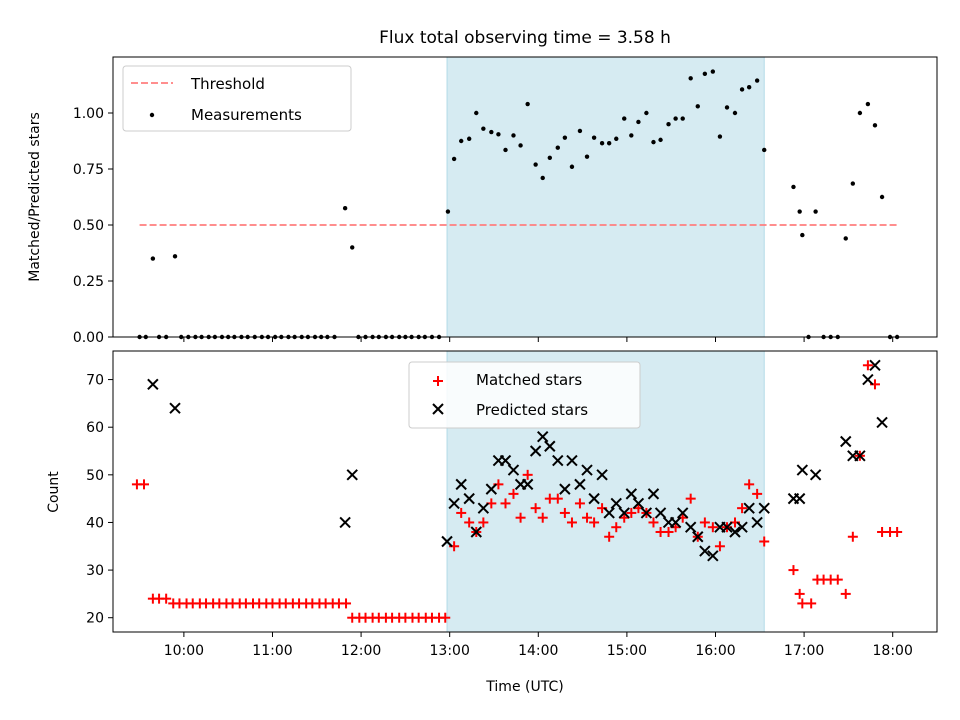 This screenshot has width=960, height=720. What do you see at coordinates (524, 687) in the screenshot?
I see `x-axis-label: Time (UTC)` at bounding box center [524, 687].